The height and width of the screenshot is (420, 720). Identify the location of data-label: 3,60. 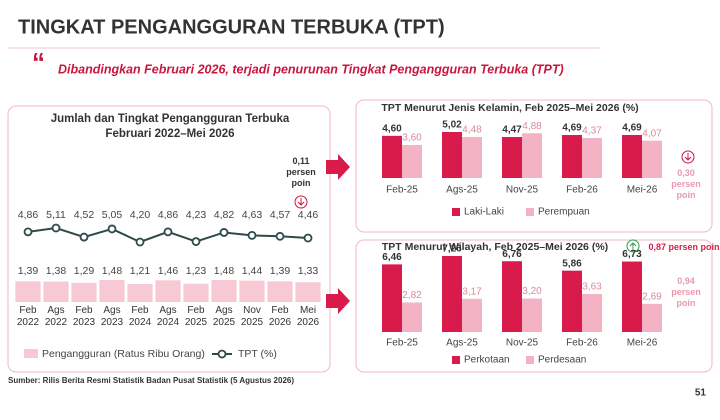
(412, 138).